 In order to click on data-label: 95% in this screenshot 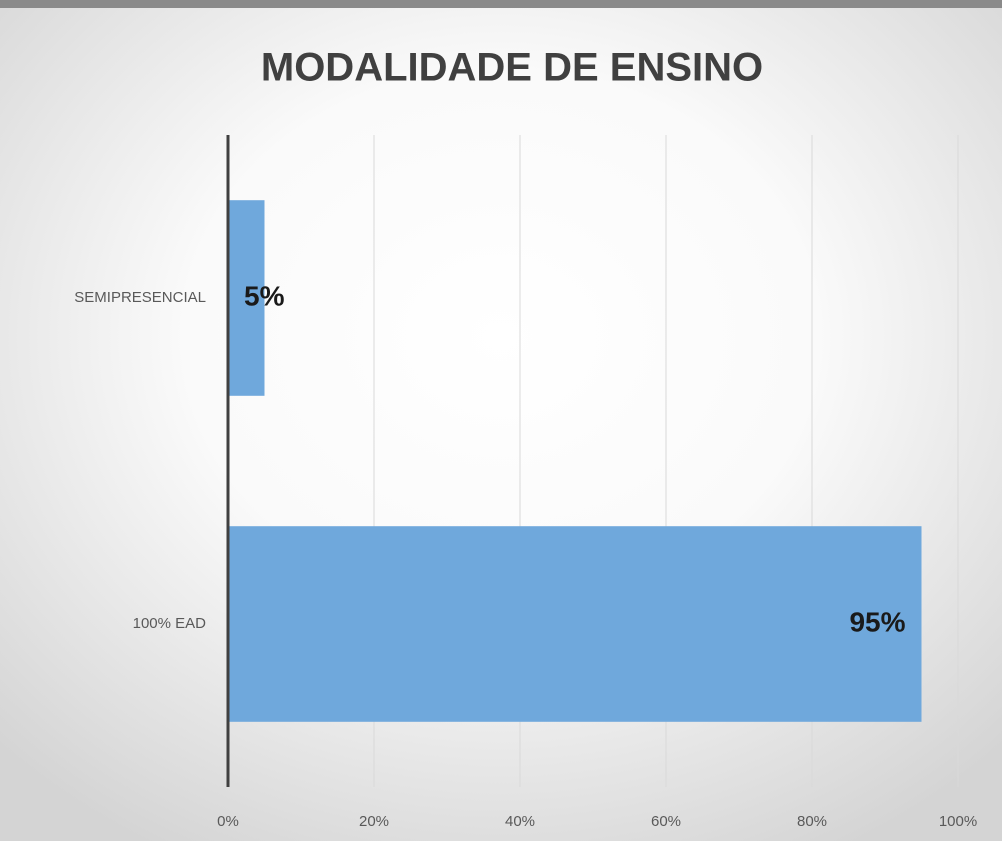, I will do `click(877, 621)`.